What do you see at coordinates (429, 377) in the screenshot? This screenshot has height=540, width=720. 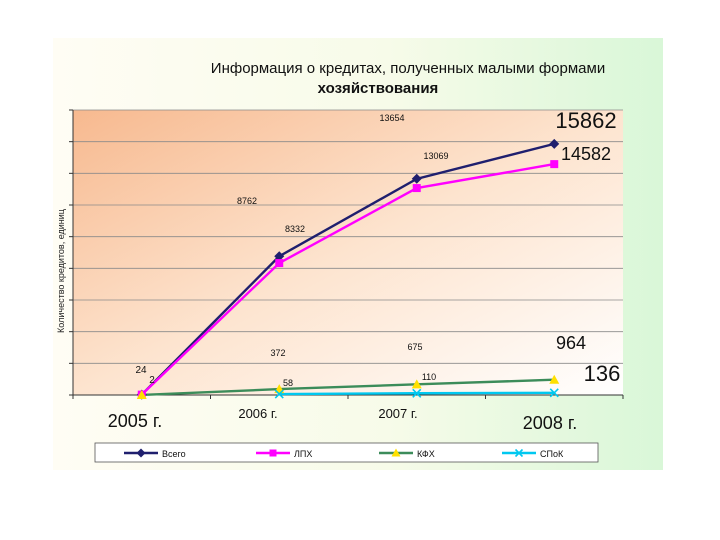 I see `data-label: 110` at bounding box center [429, 377].